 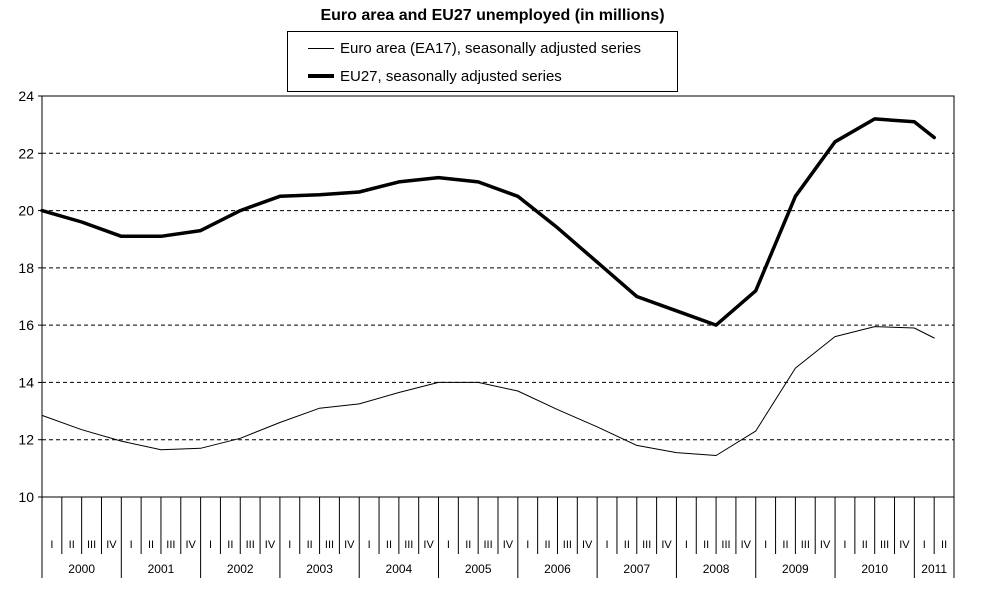 I want to click on y-tick-label: 18, so click(x=26, y=268).